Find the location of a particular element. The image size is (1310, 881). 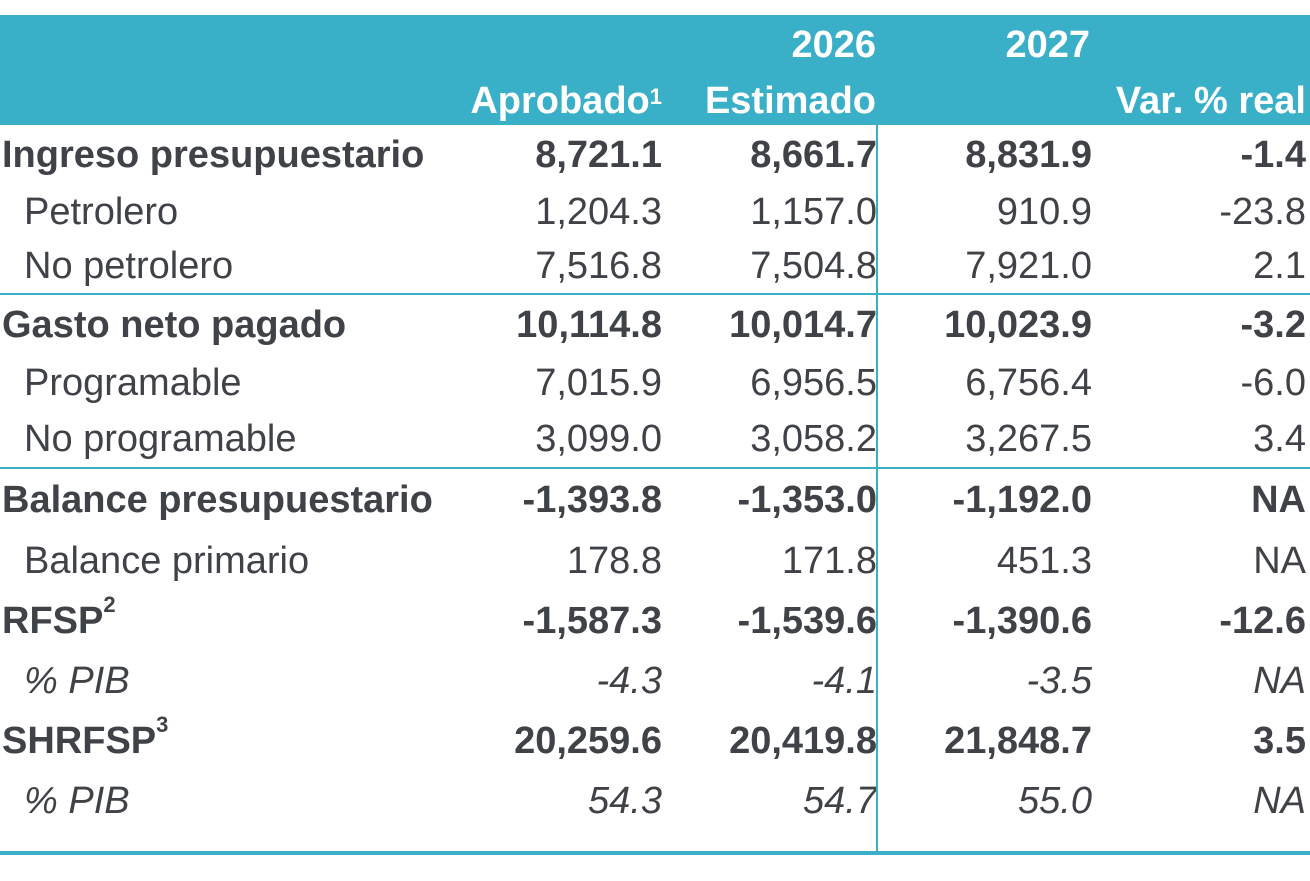

footnote-marker: 3 is located at coordinates (162, 724).